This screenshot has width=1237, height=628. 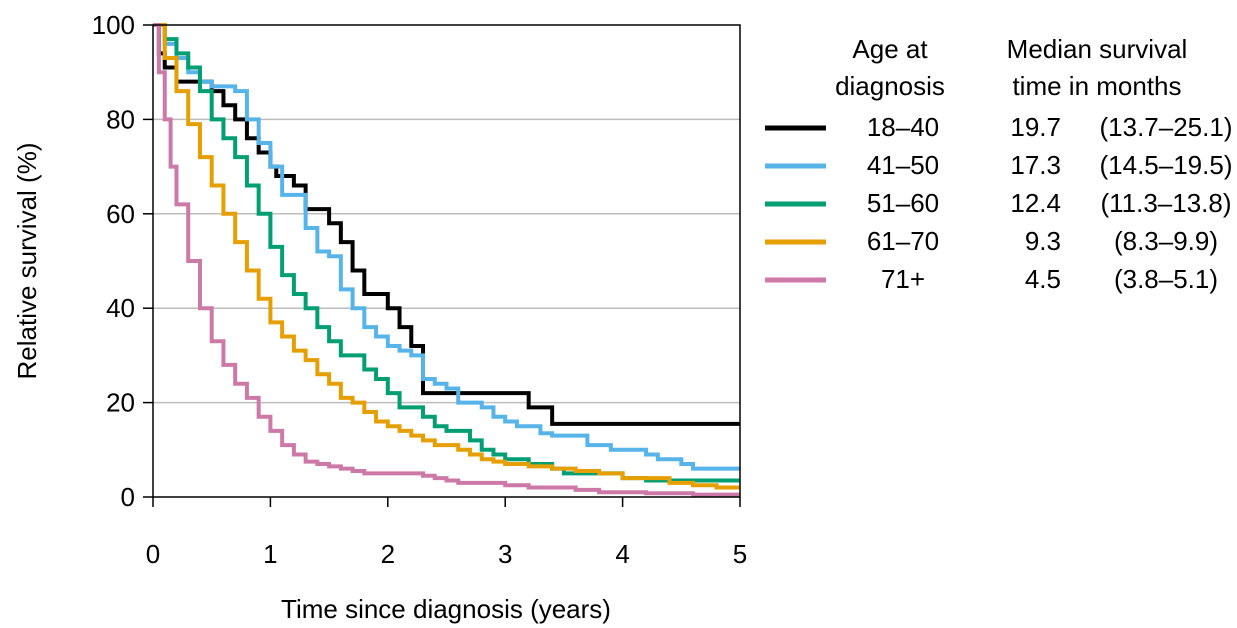 What do you see at coordinates (446, 609) in the screenshot?
I see `x-axis-label: Time since diagnosis (years)` at bounding box center [446, 609].